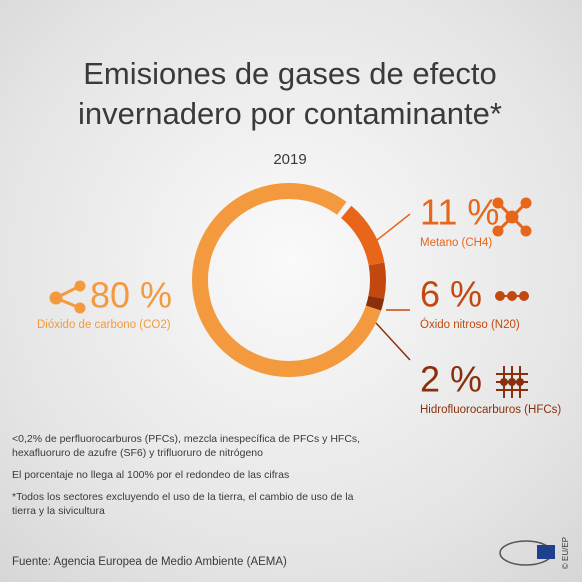  What do you see at coordinates (534, 553) in the screenshot?
I see `eu-logo: © EU/EP` at bounding box center [534, 553].